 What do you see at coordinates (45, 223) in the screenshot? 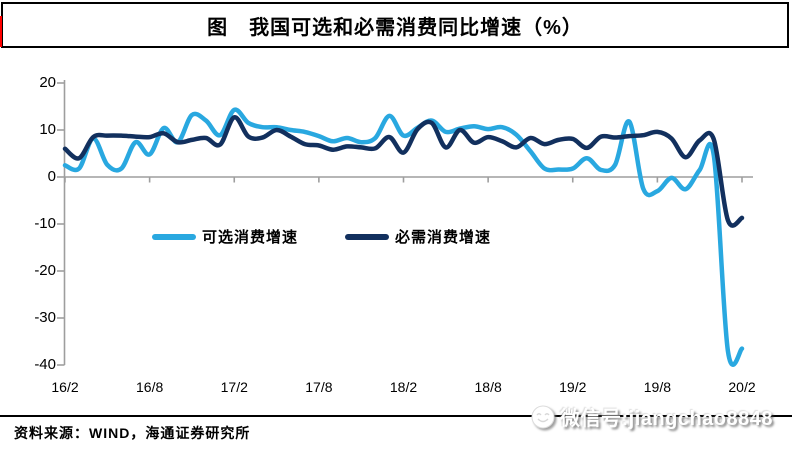
I see `y-tick-label: -10` at bounding box center [45, 223].